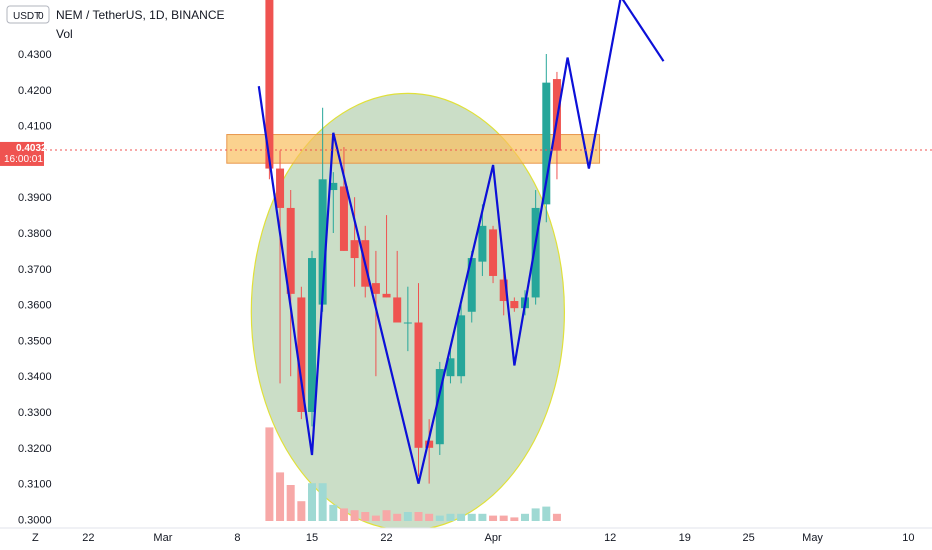 The width and height of the screenshot is (932, 550). Describe the element at coordinates (35, 413) in the screenshot. I see `price-tick-label: 0.3300` at that location.